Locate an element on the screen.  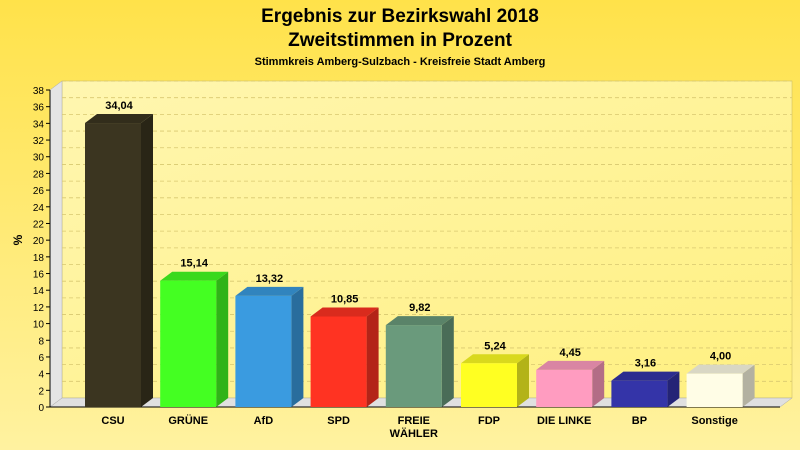
y-tick-label: 30 is located at coordinates (39, 158).